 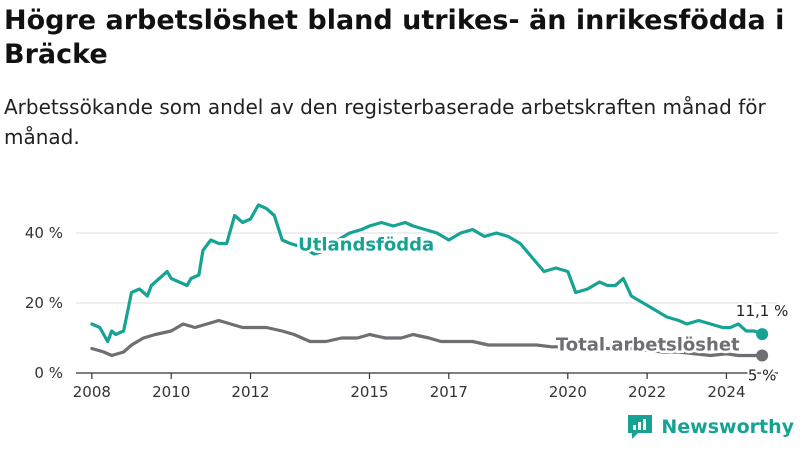 What do you see at coordinates (366, 245) in the screenshot?
I see `series-annotation-0: Utlandsfödda` at bounding box center [366, 245].